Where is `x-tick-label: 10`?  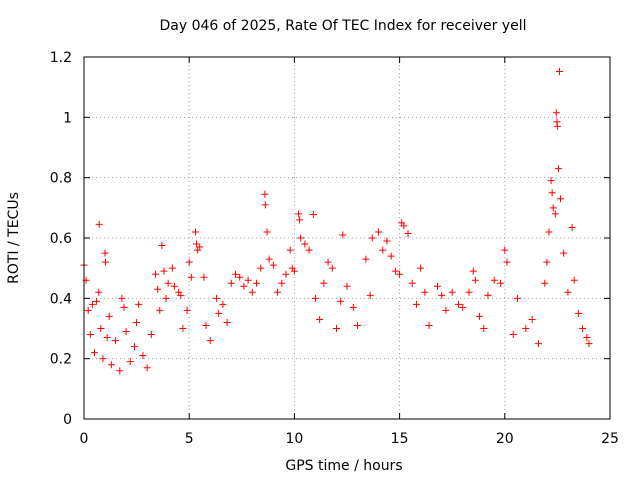
x-tick-label: 10 is located at coordinates (294, 439).